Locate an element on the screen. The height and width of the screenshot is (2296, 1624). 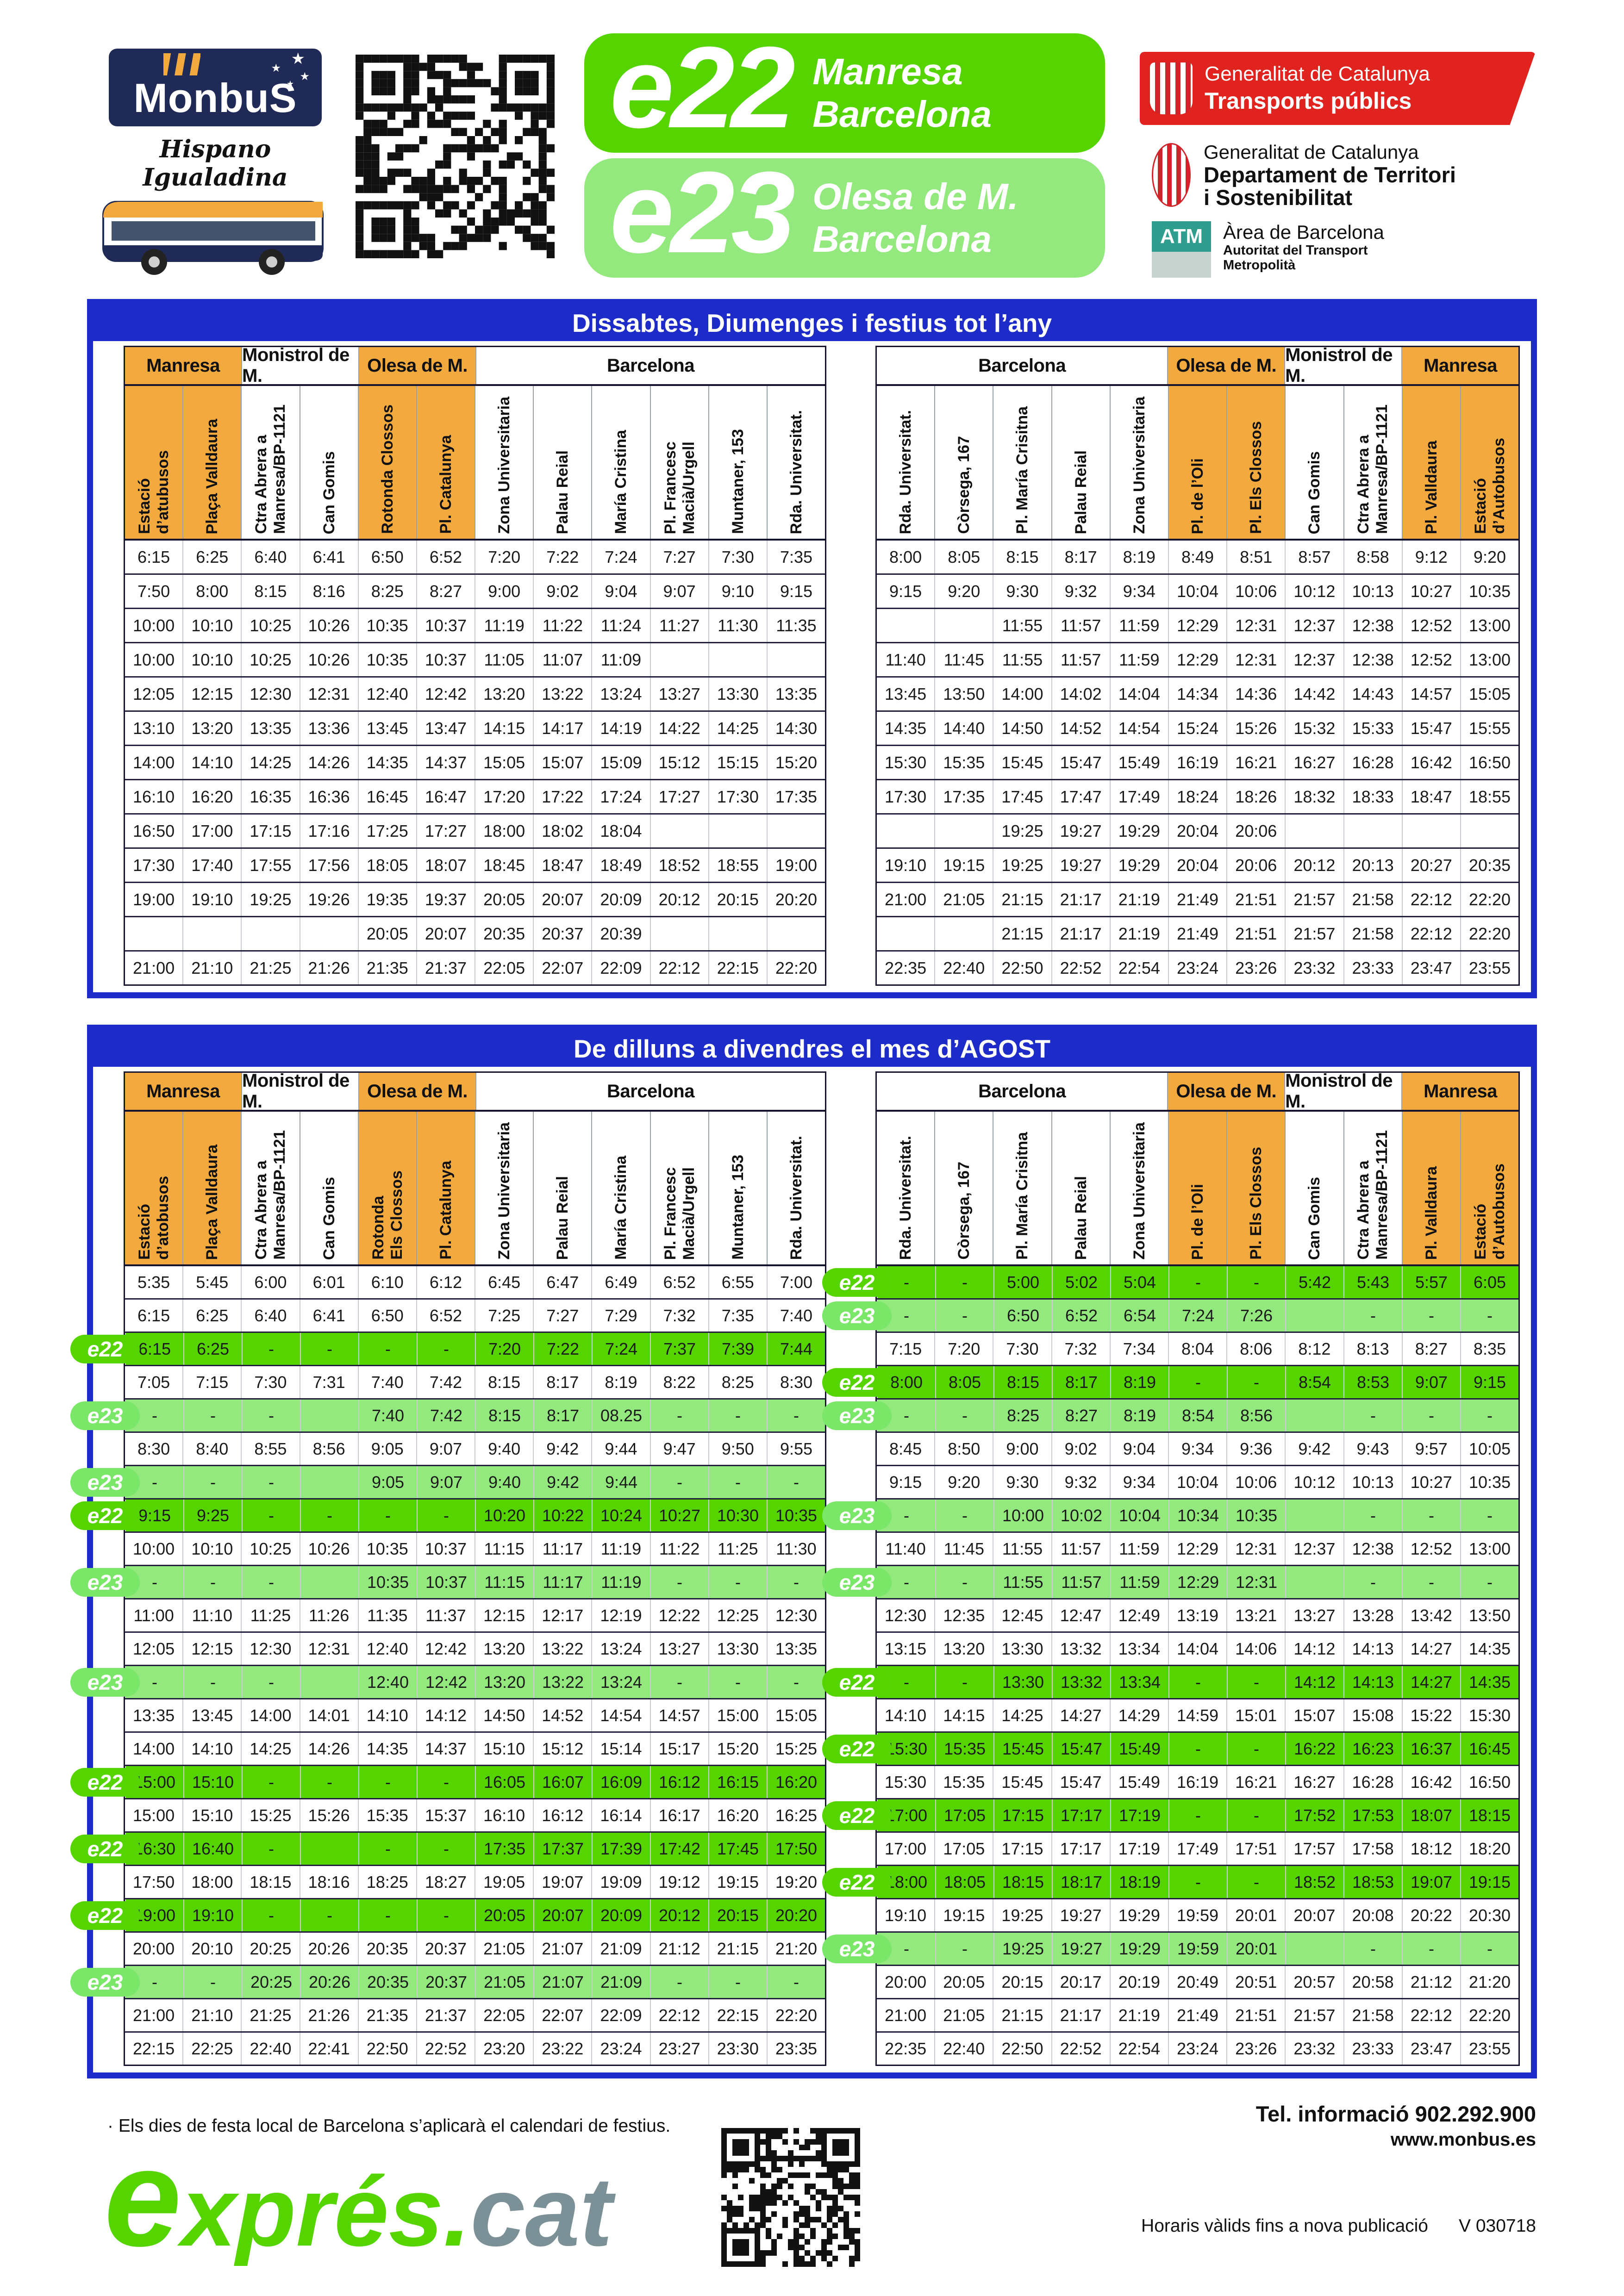
time-cell: 20:01 is located at coordinates (1255, 1915).